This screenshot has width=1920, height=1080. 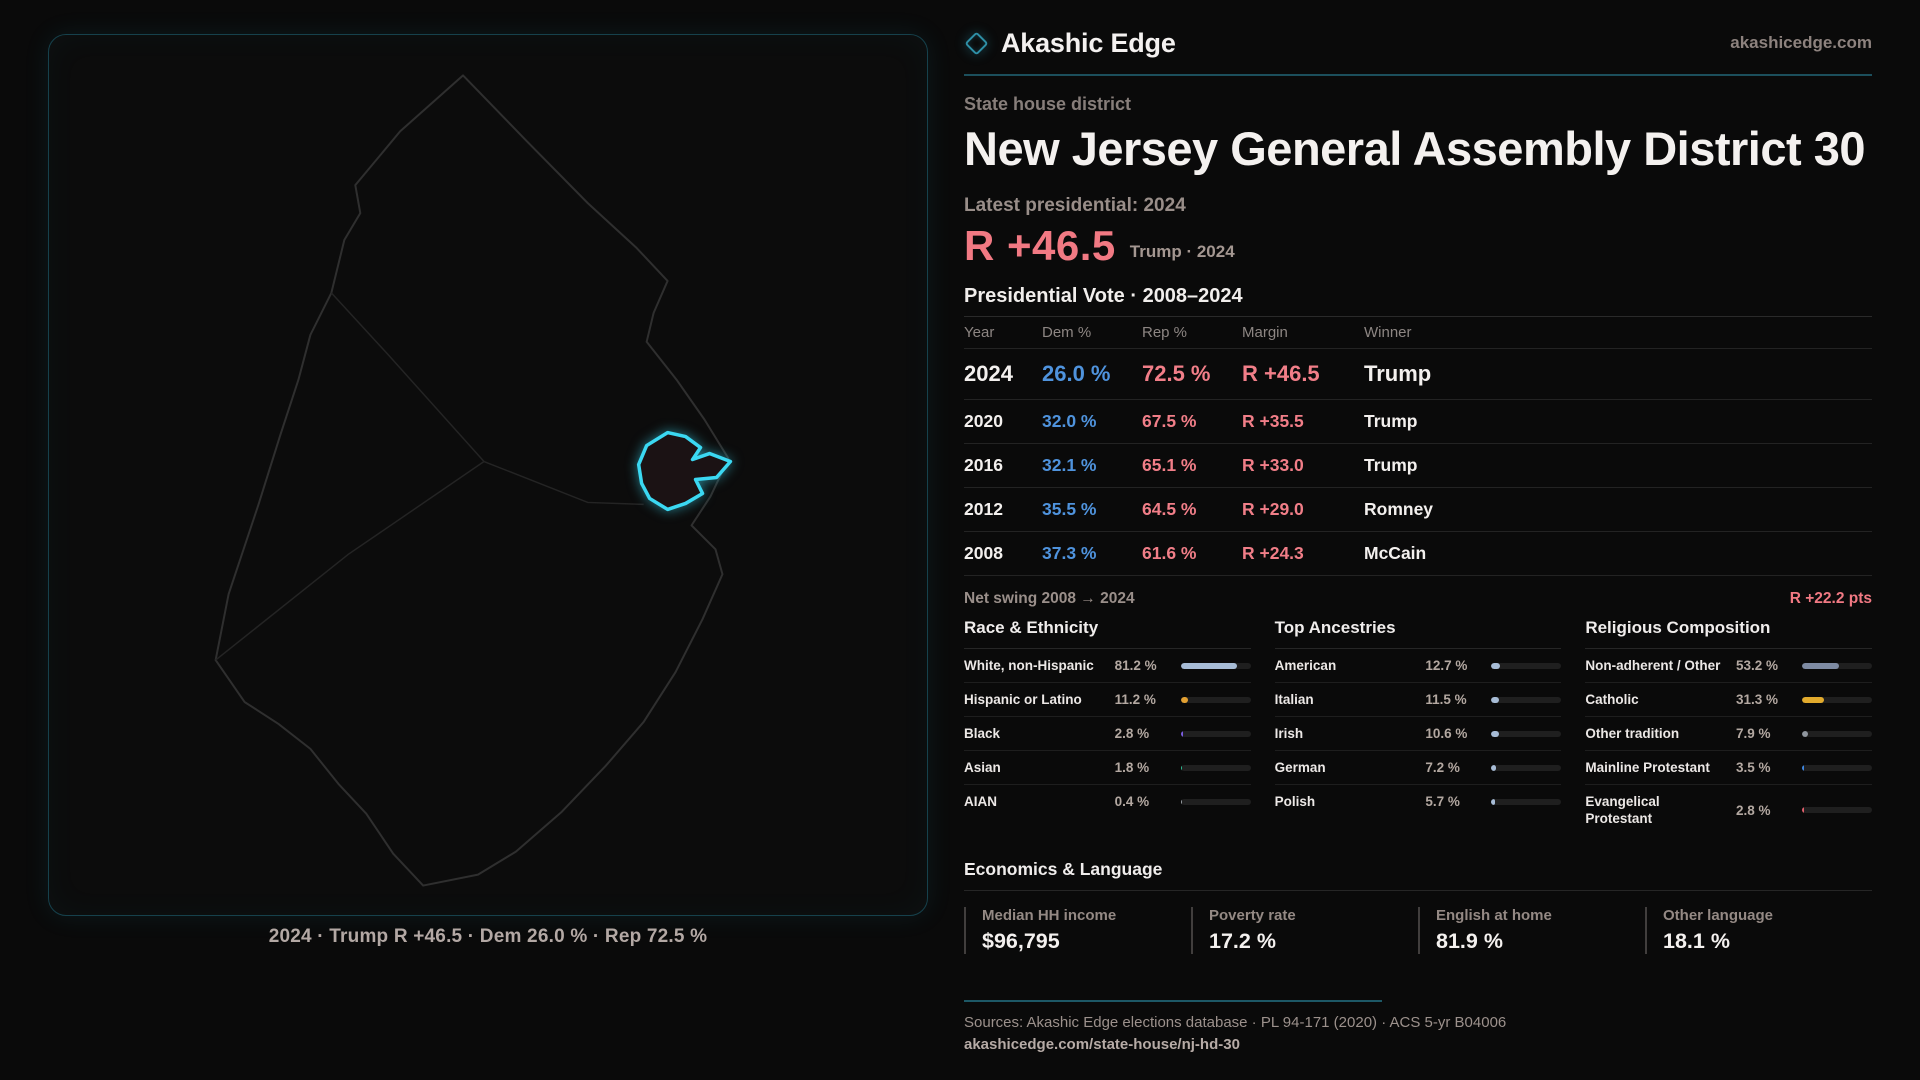 I want to click on demo-value: 0.4 %, so click(x=1132, y=801).